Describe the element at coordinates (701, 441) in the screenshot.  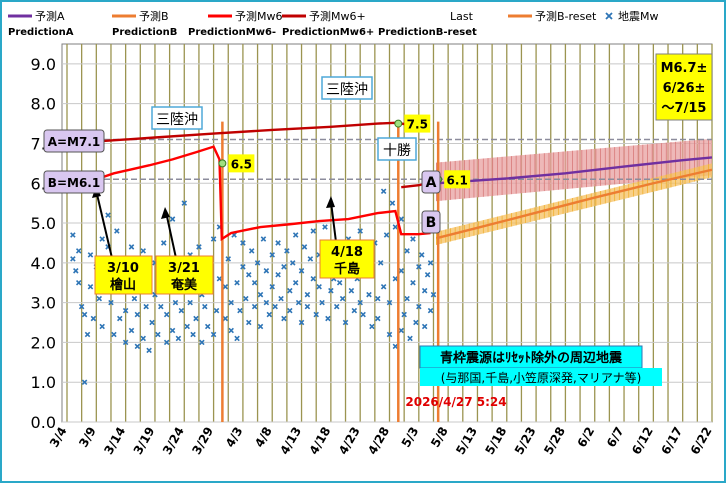
I see `x-tick-label: 6/22` at that location.